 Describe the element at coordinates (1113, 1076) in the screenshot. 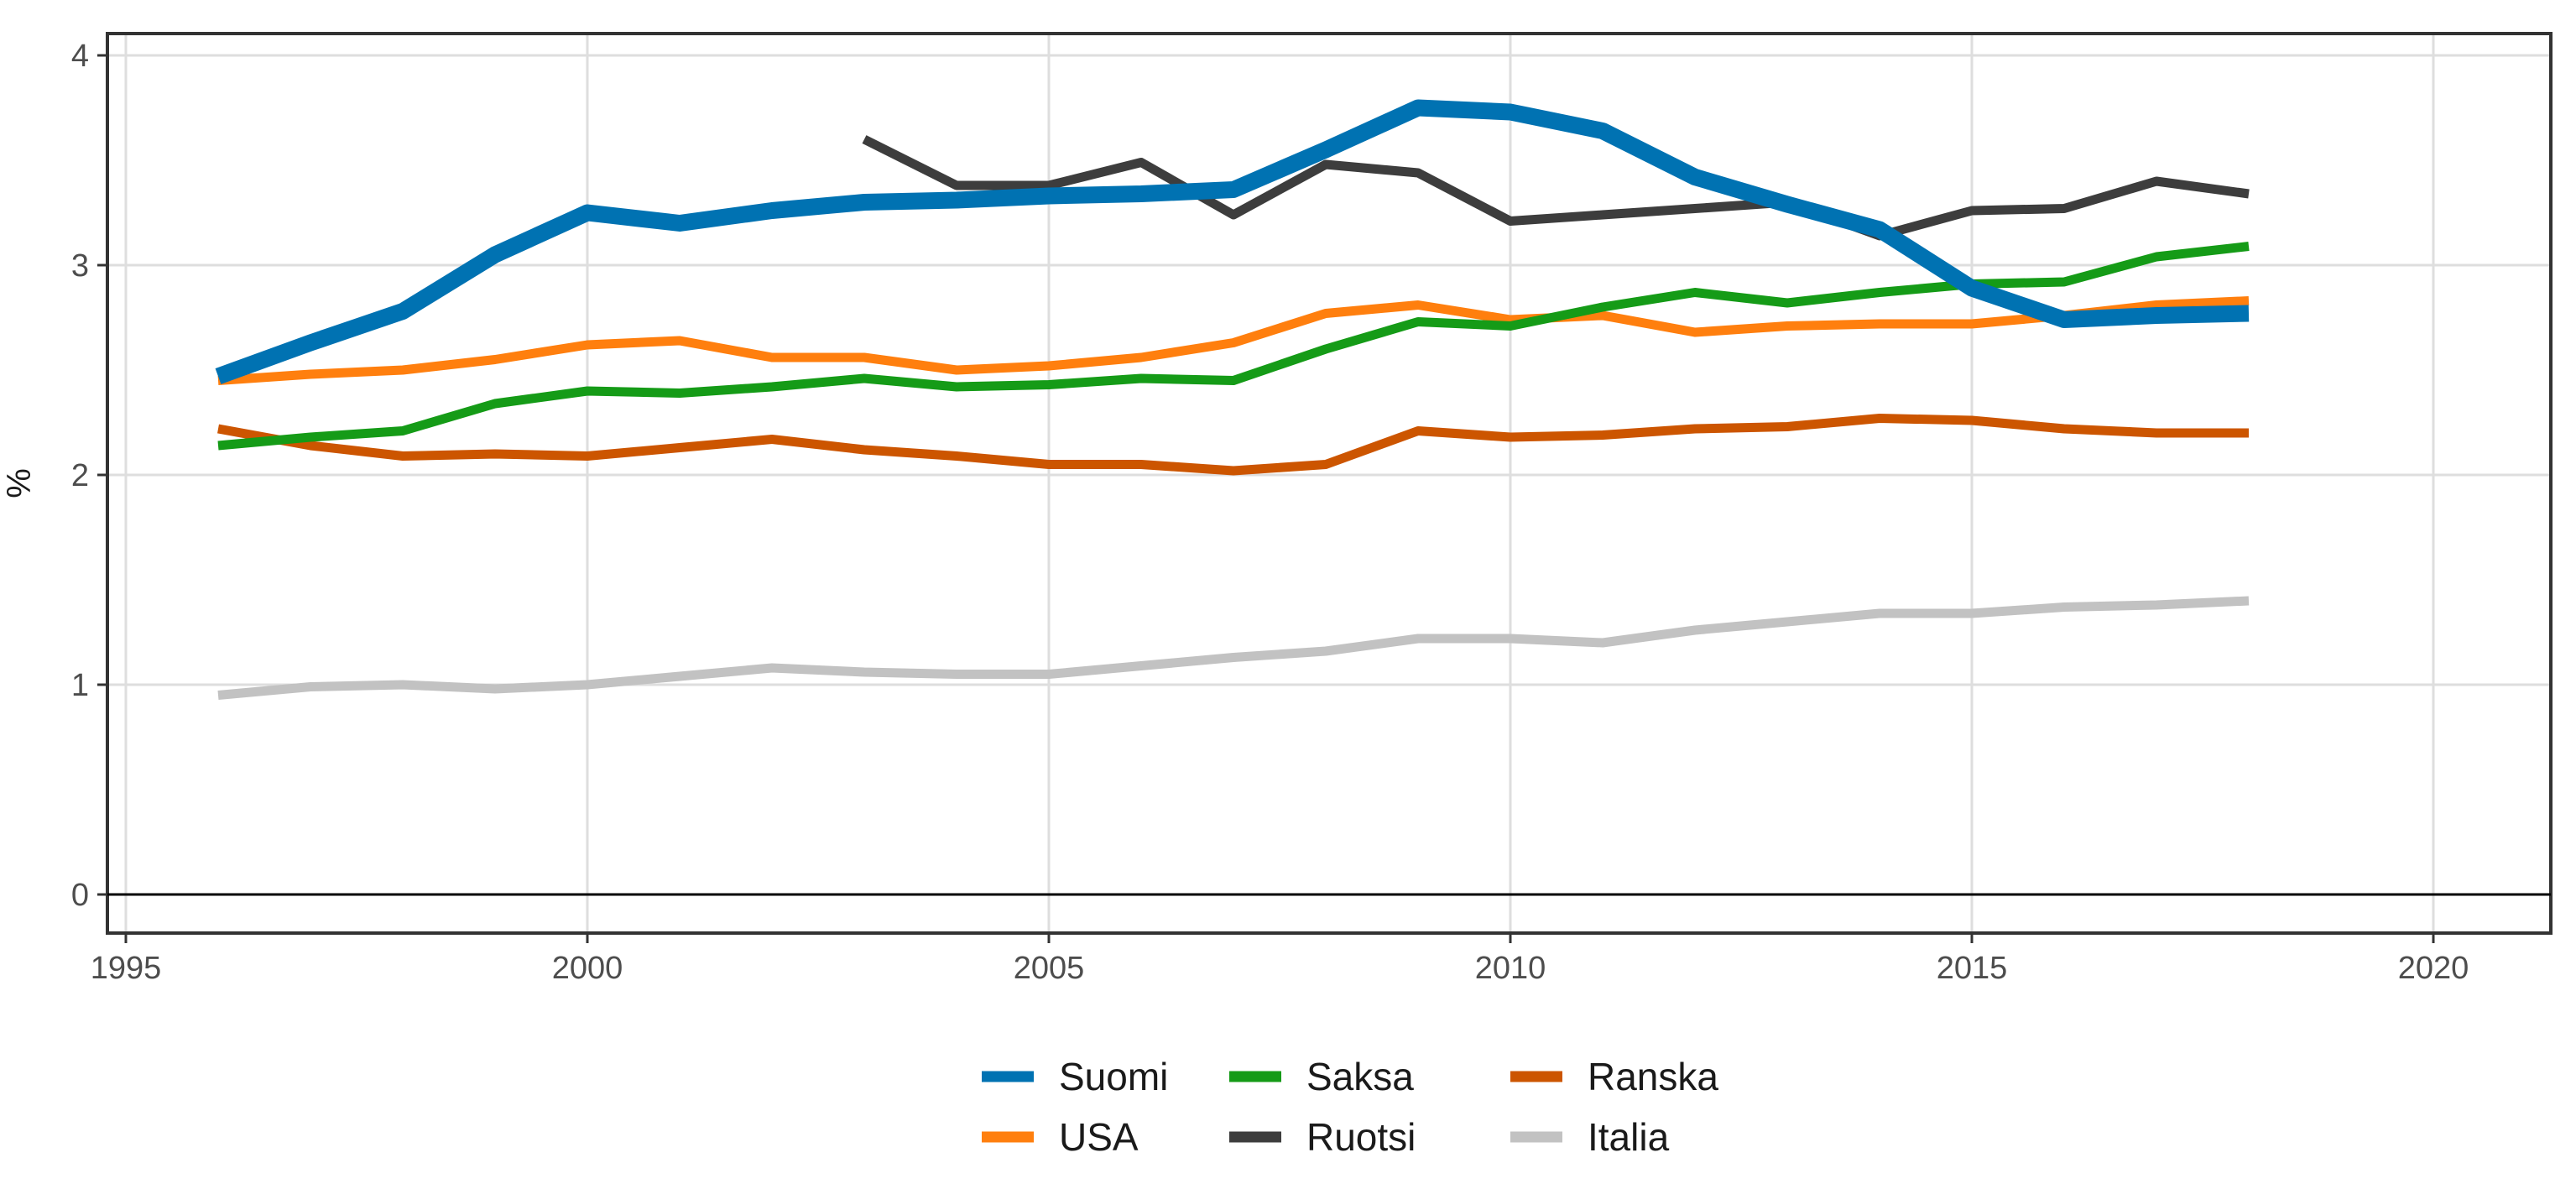

I see `legend-label-suomi: Suomi` at that location.